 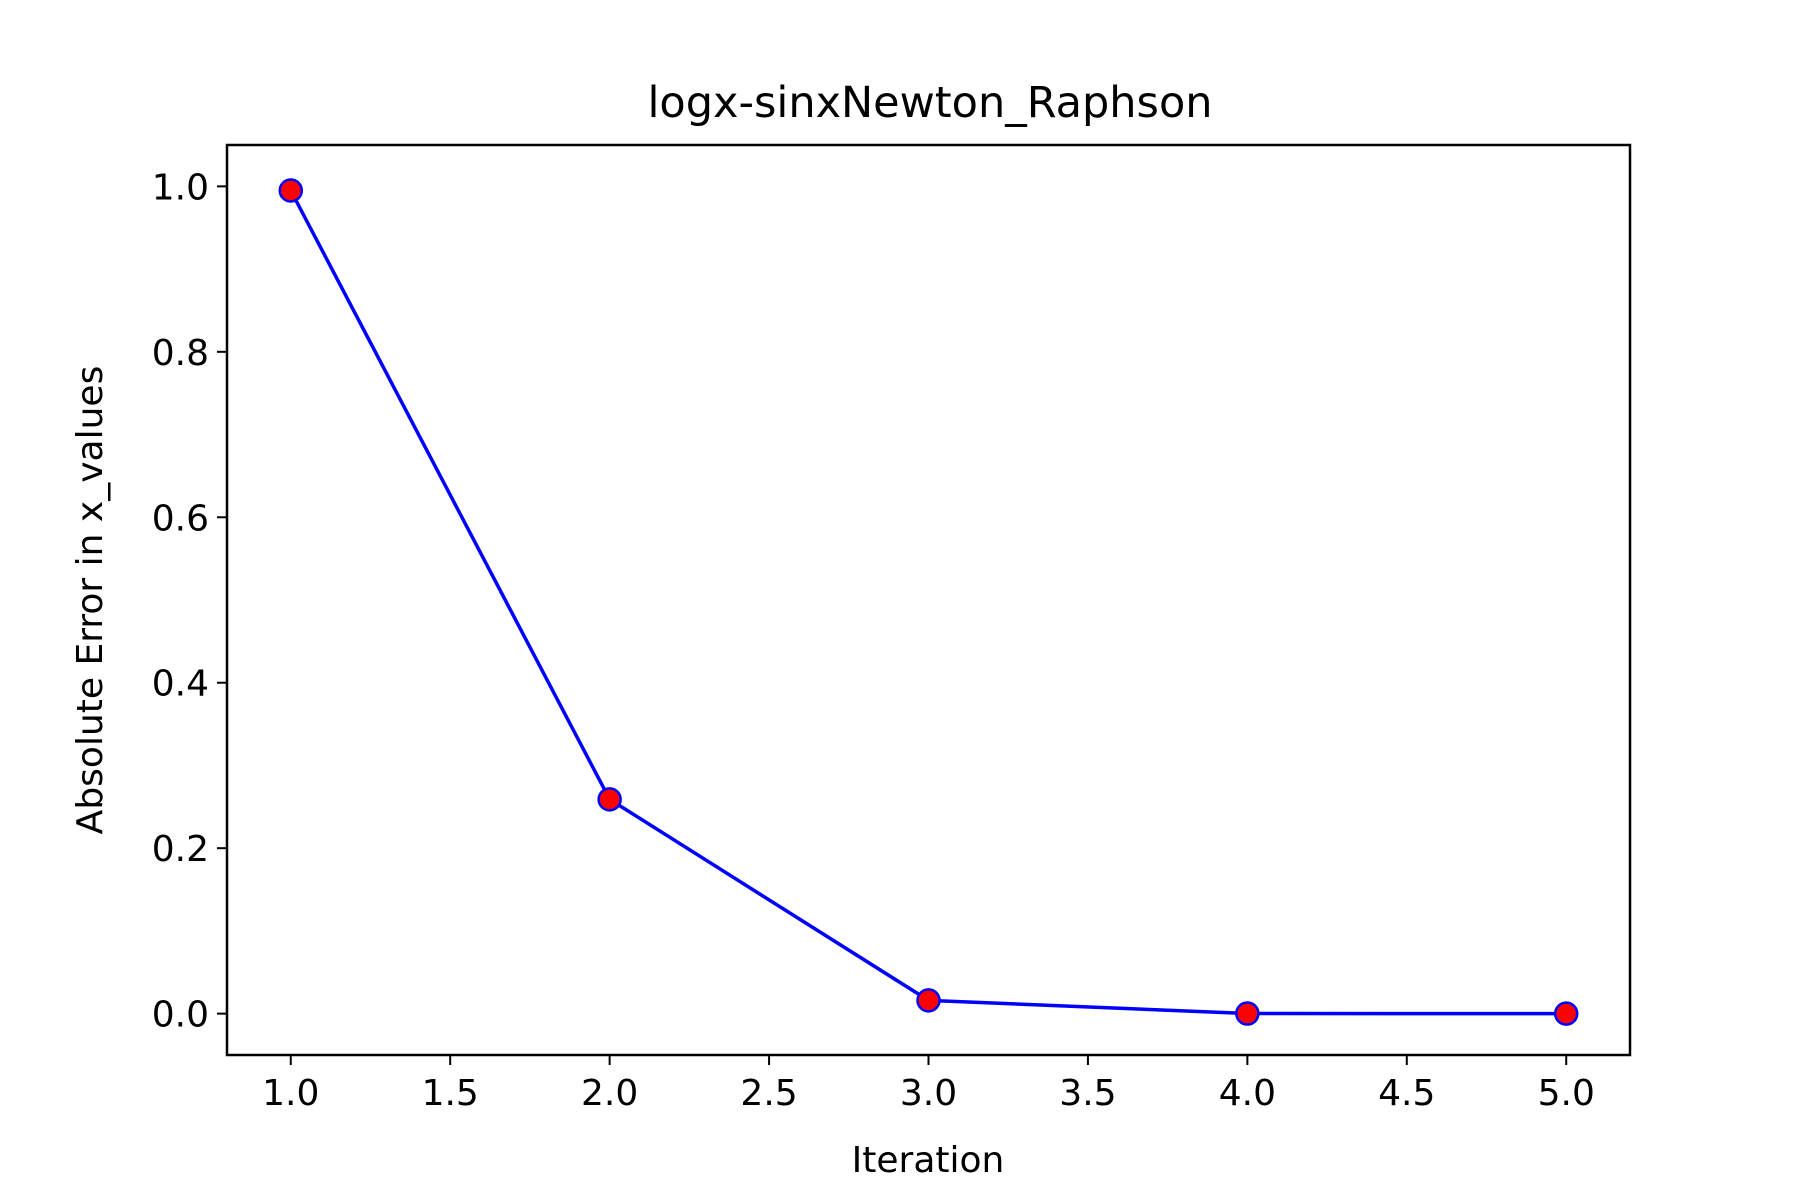 What do you see at coordinates (609, 1093) in the screenshot?
I see `x-tick-label: 2.0` at bounding box center [609, 1093].